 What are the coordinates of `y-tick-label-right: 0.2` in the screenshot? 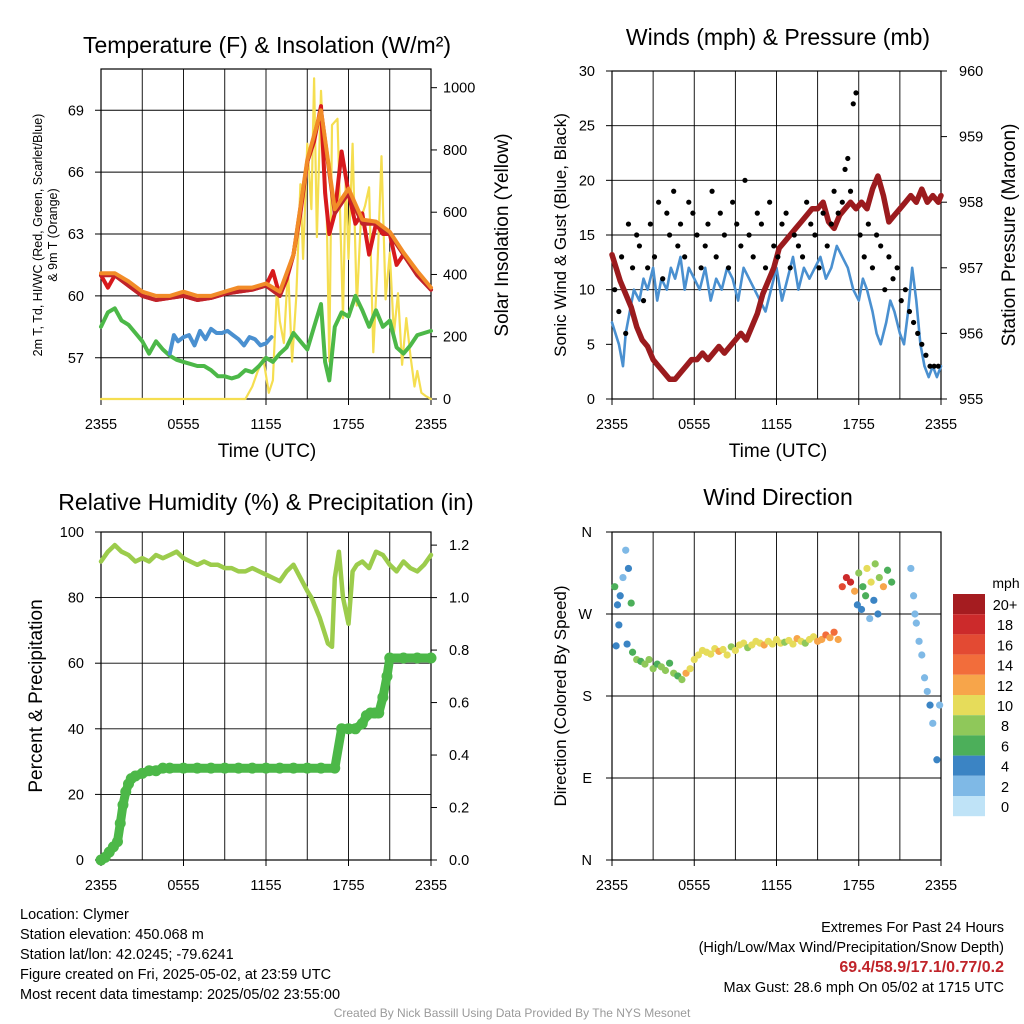 It's located at (459, 809).